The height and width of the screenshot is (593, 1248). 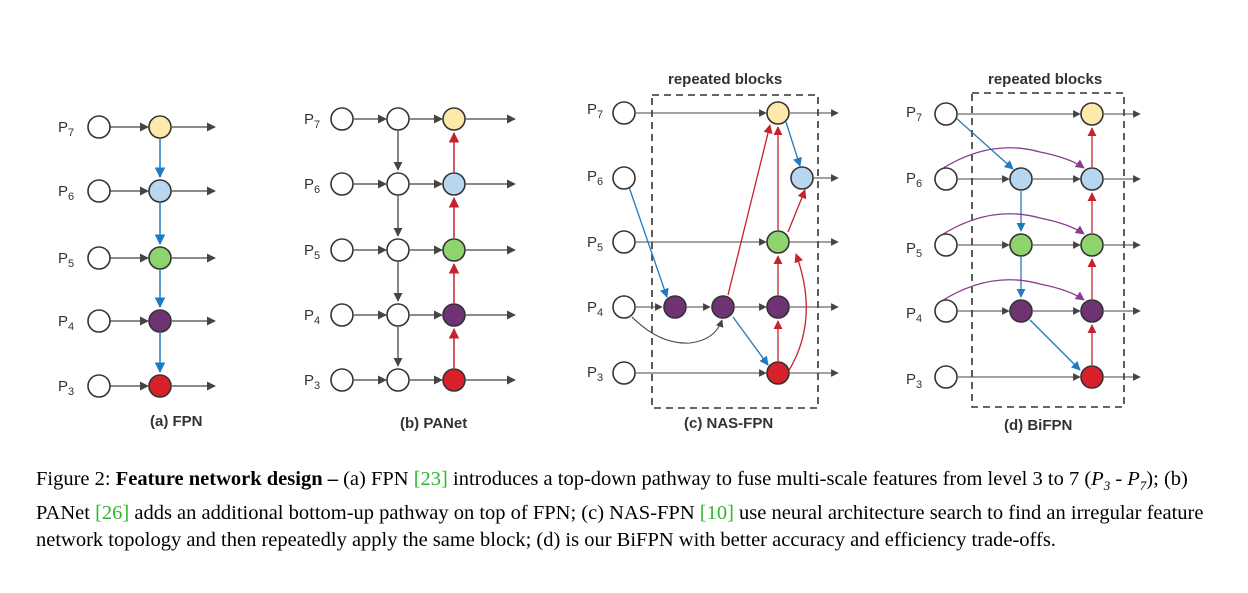 I want to click on topdown-node-p3, so click(x=398, y=380).